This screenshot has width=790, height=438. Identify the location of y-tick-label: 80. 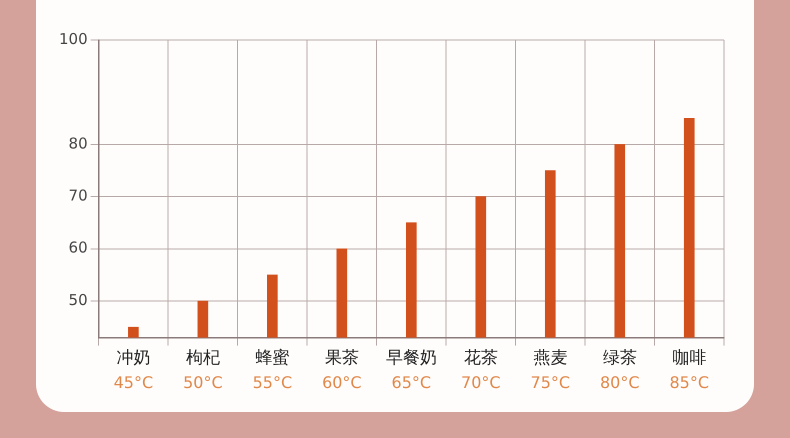
(78, 143).